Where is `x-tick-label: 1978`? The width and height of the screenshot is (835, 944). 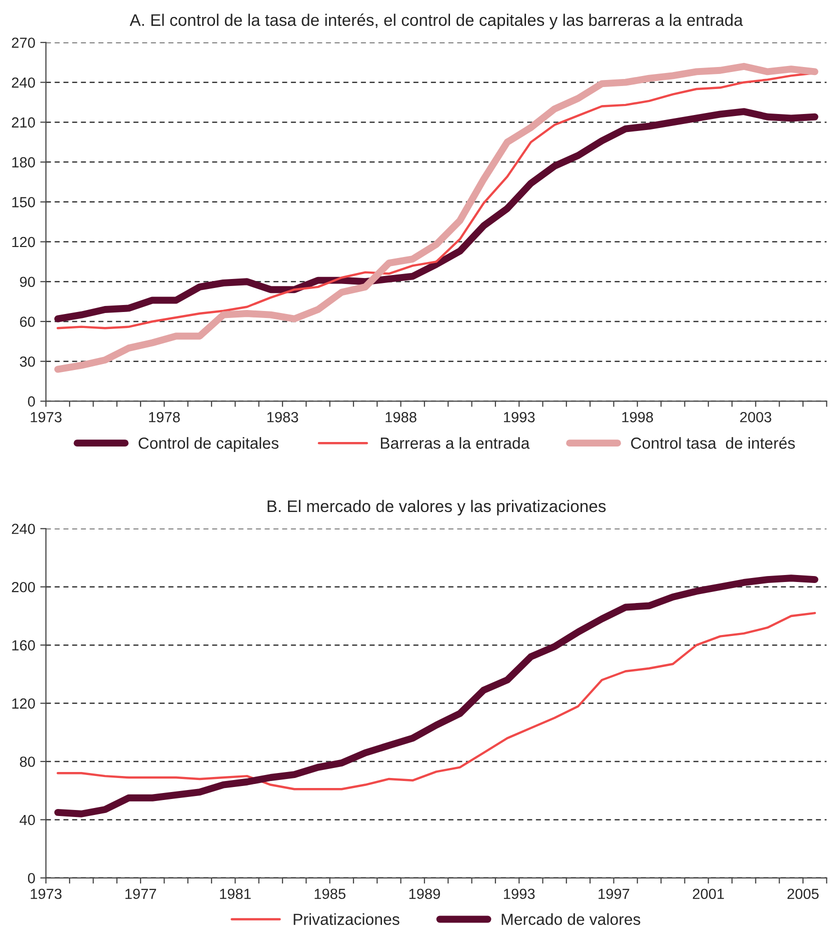
x-tick-label: 1978 is located at coordinates (164, 417).